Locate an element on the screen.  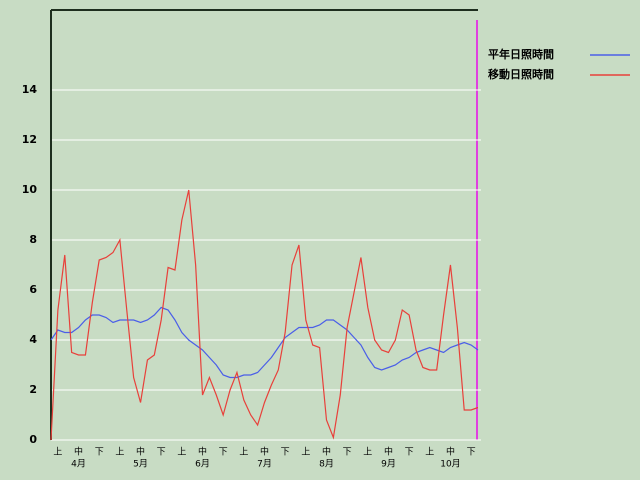
legend-label: 移動日照時間 is located at coordinates (521, 74).